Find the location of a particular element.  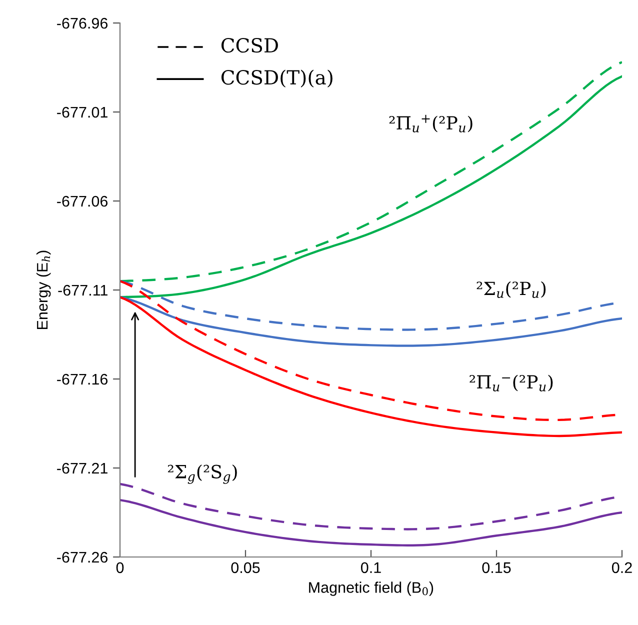

annotation: CCSD is located at coordinates (249, 45).